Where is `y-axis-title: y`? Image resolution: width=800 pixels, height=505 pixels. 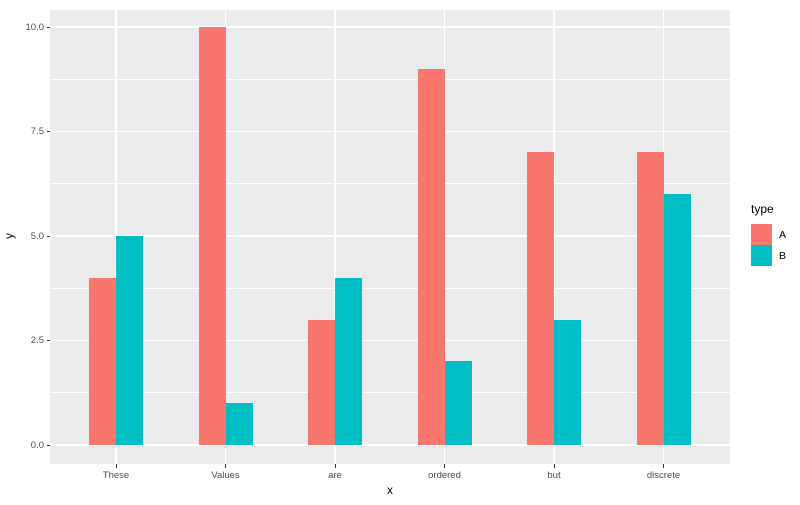 y-axis-title: y is located at coordinates (9, 236).